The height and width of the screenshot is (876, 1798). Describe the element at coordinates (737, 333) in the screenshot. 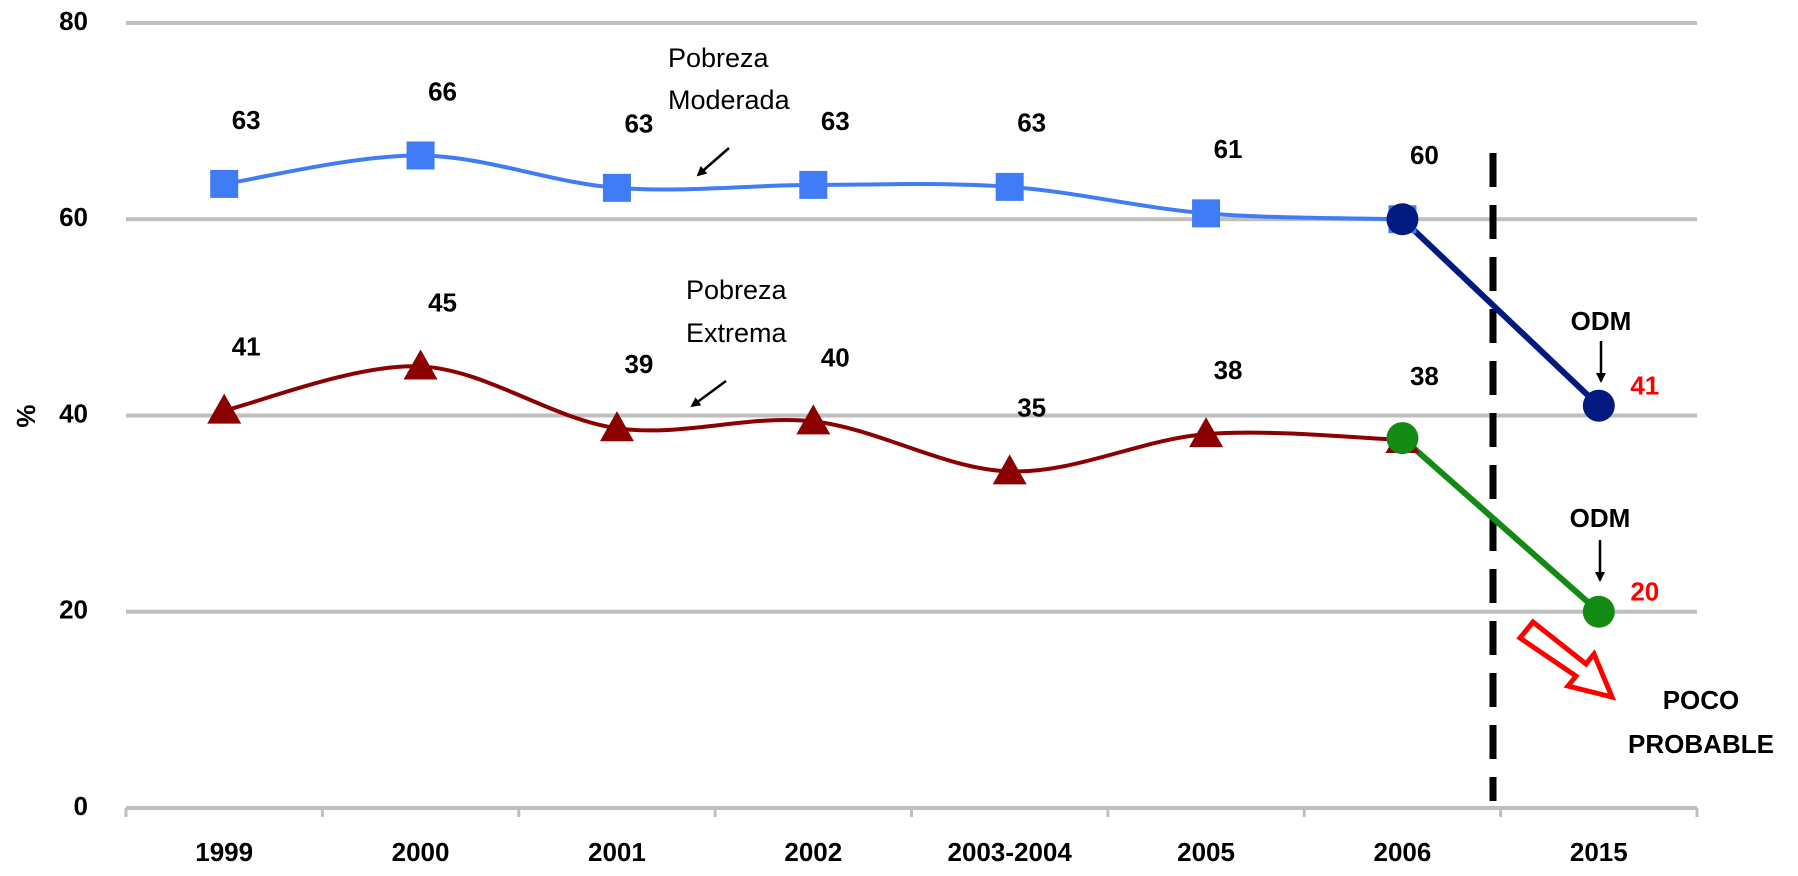

I see `annotation: Extrema` at that location.